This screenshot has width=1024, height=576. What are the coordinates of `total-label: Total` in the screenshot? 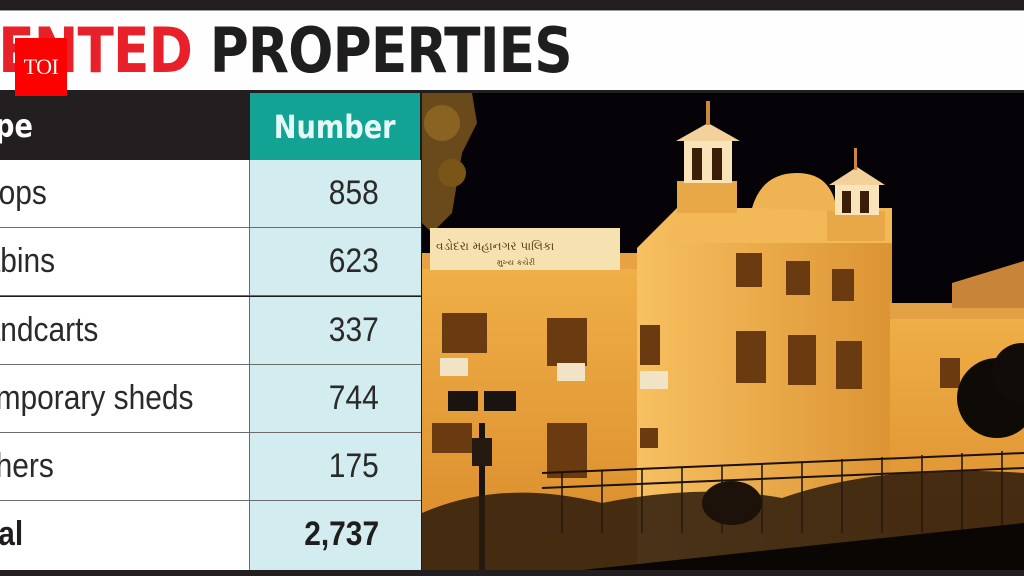 It's located at (12, 534).